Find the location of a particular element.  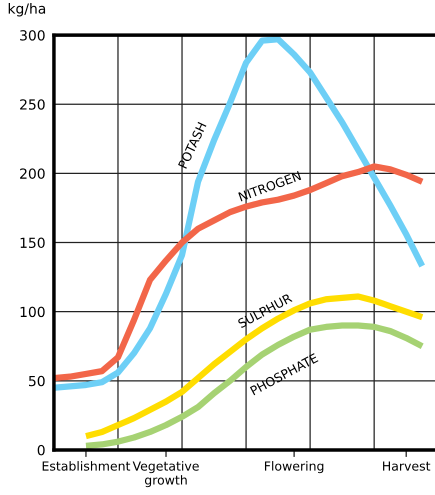

y-tick-label: 50 is located at coordinates (37, 381).